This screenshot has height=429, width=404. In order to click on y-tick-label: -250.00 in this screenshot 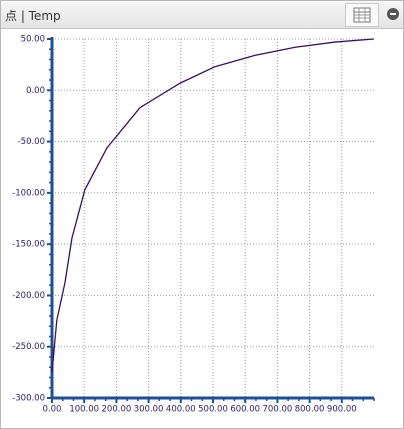, I will do `click(28, 347)`.